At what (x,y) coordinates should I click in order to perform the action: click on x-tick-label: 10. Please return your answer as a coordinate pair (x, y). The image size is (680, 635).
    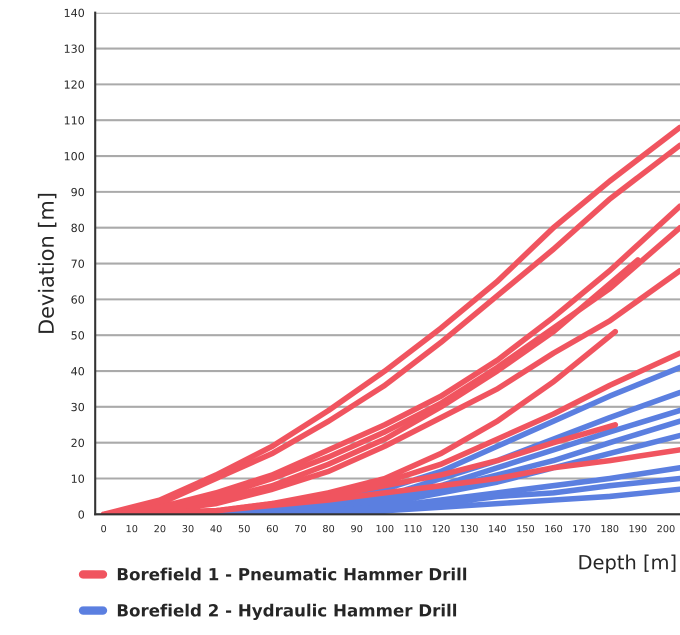
    Looking at the image, I should click on (132, 528).